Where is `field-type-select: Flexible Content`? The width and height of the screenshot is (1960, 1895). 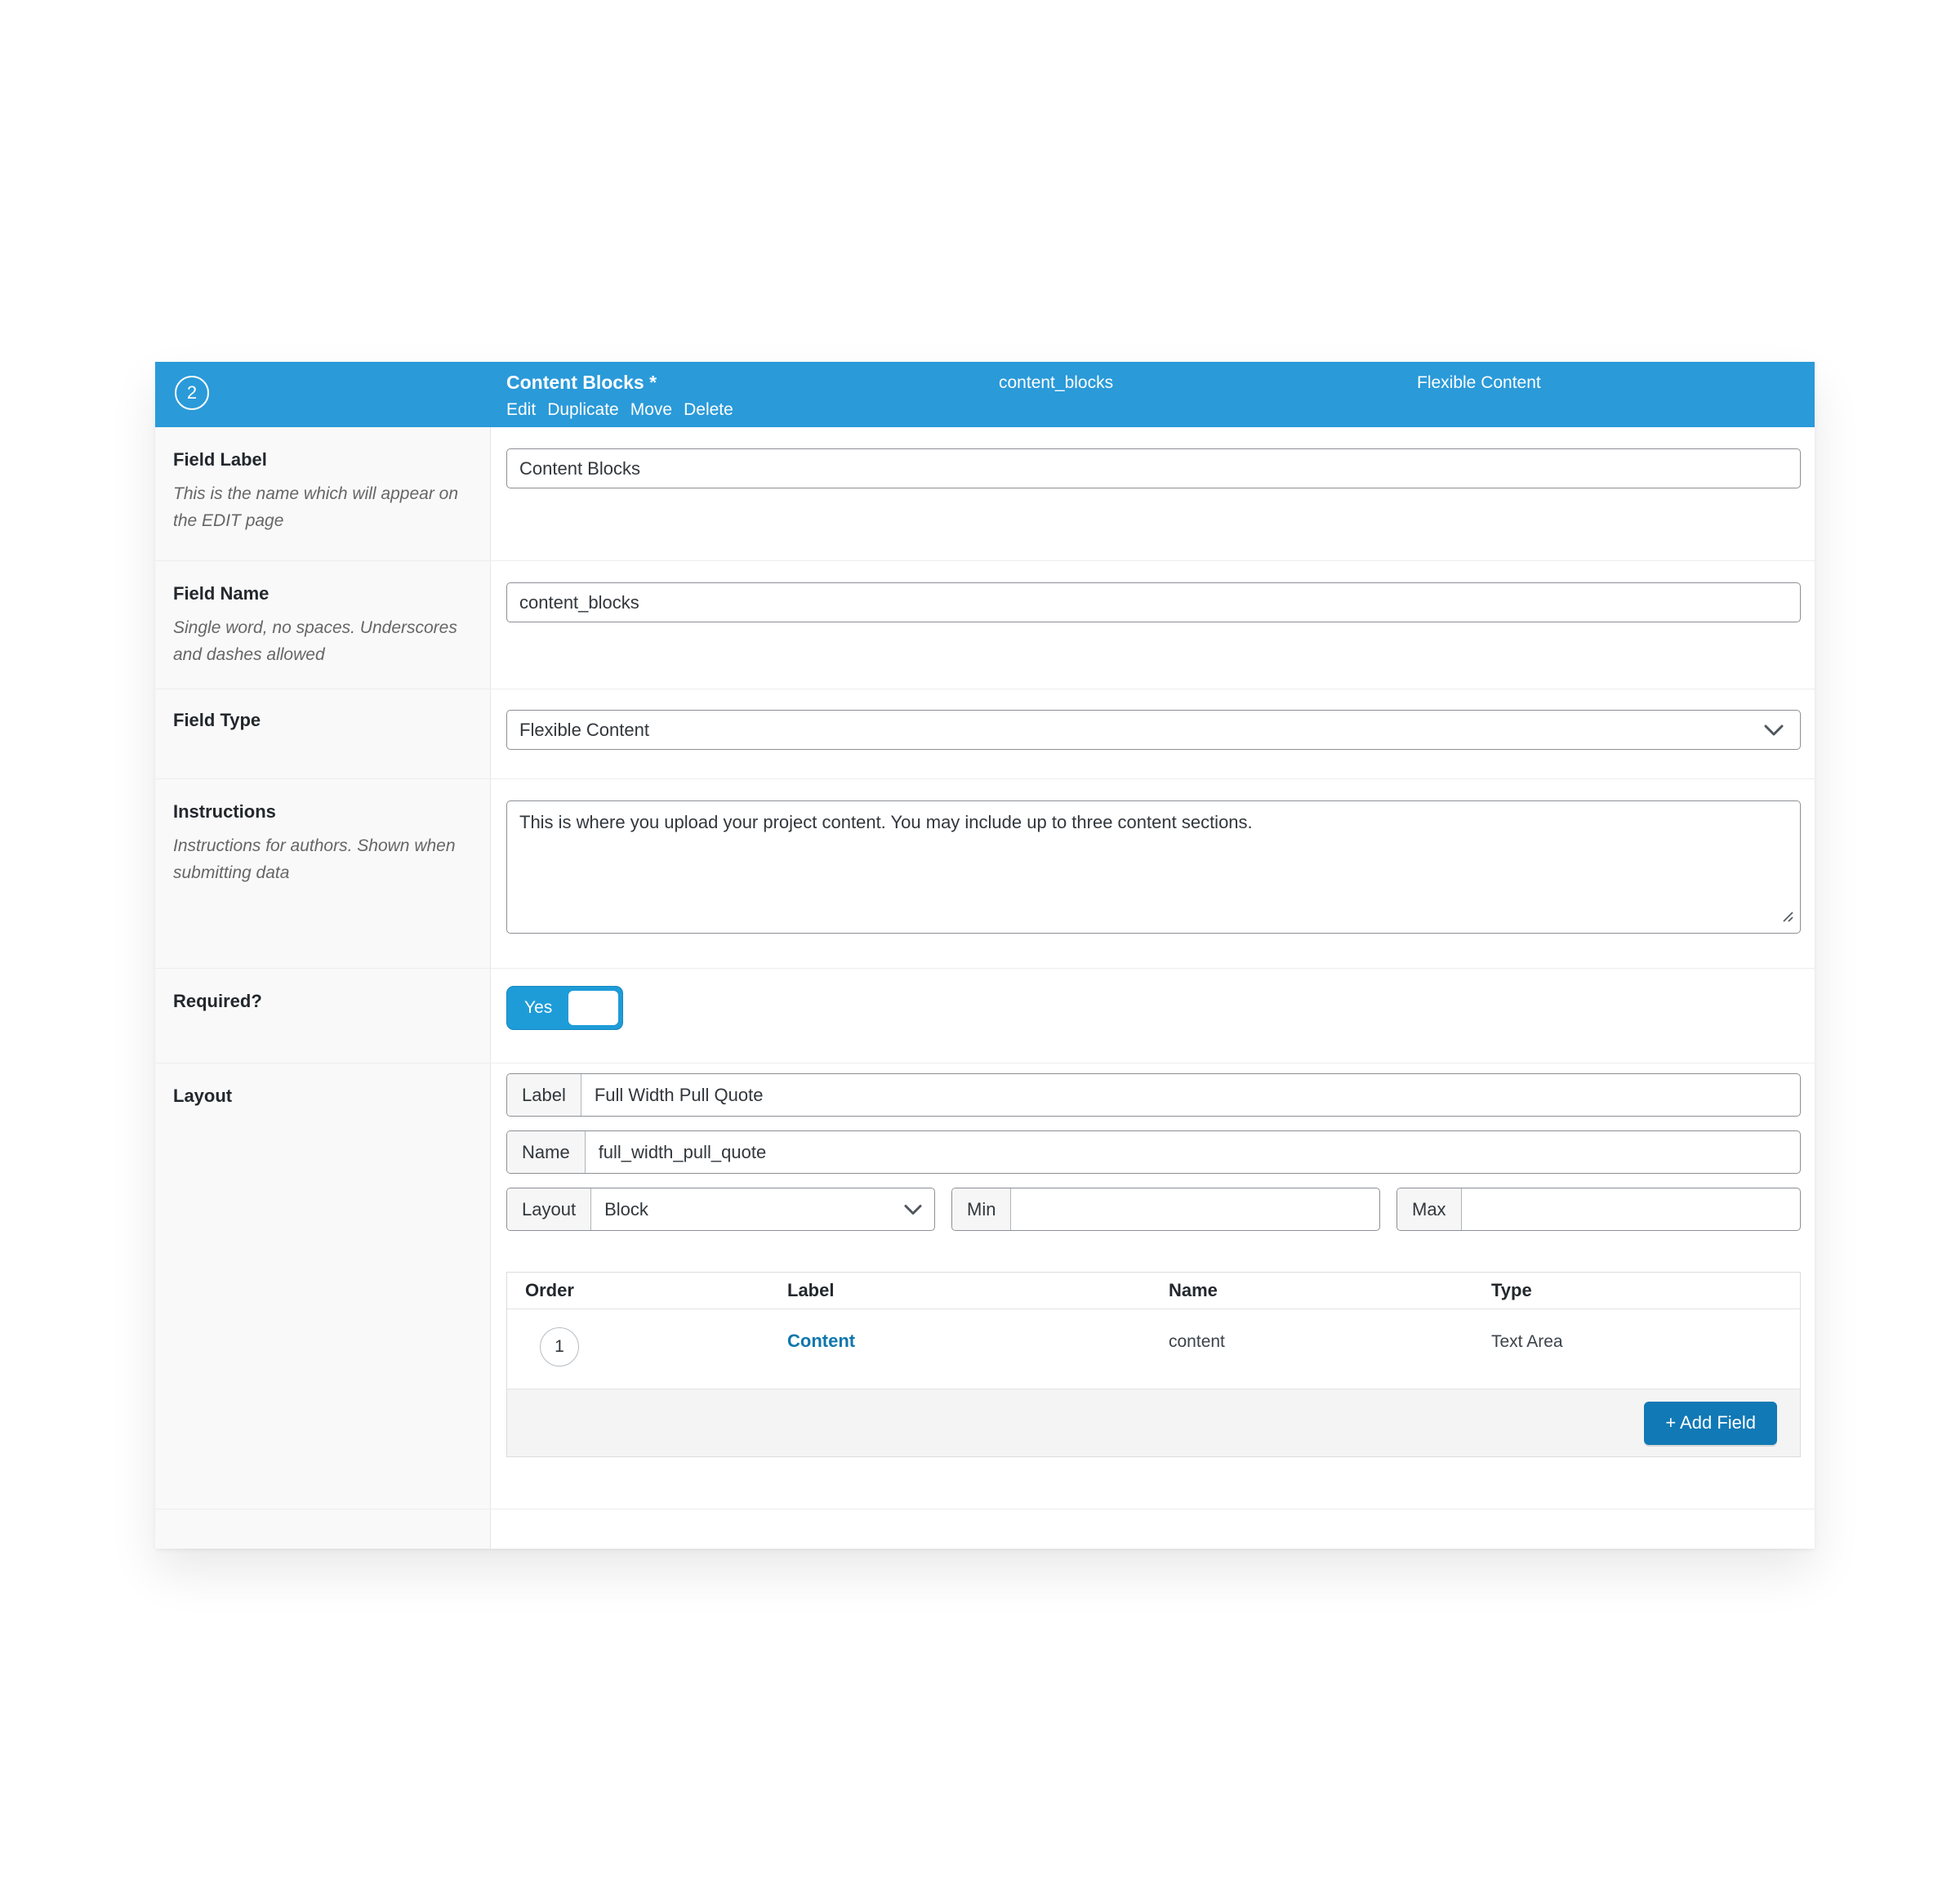 field-type-select: Flexible Content is located at coordinates (1153, 730).